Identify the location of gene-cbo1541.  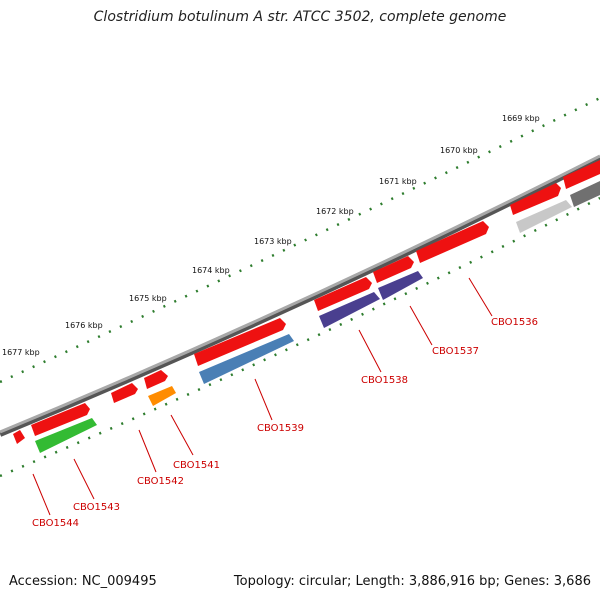
(162, 396).